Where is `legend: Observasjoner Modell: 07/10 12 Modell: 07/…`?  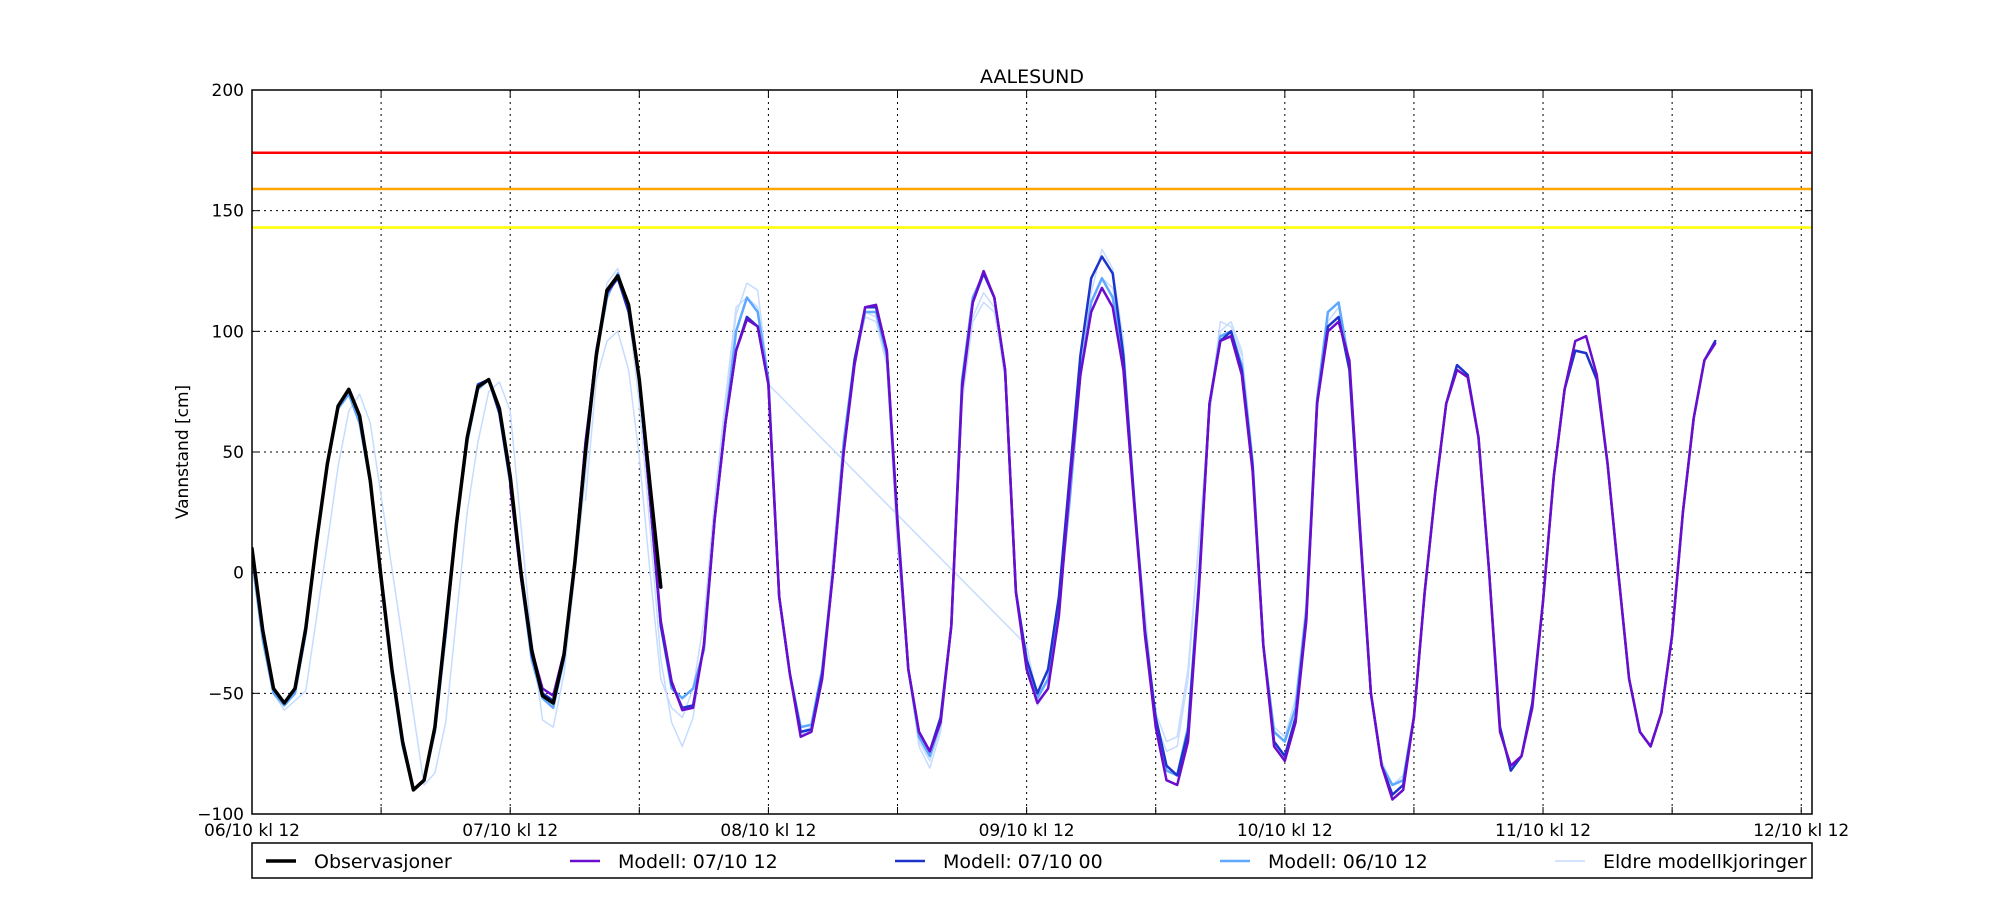
legend: Observasjoner Modell: 07/10 12 Modell: 07/… is located at coordinates (1032, 860).